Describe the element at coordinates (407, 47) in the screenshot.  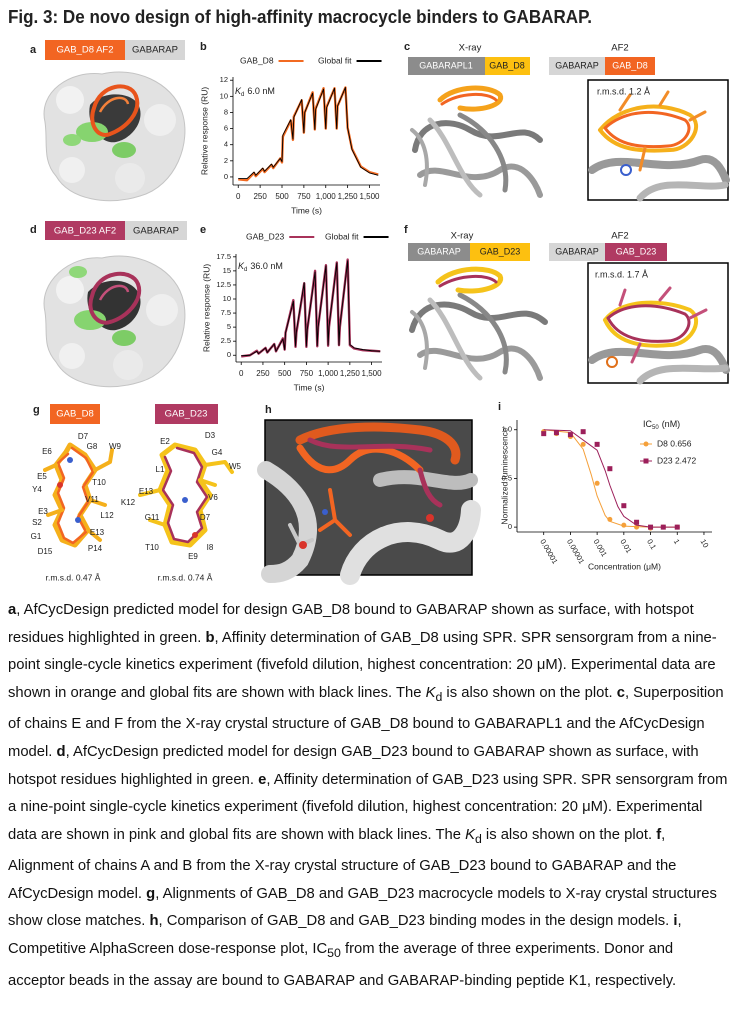
I see `panel-label: c` at that location.